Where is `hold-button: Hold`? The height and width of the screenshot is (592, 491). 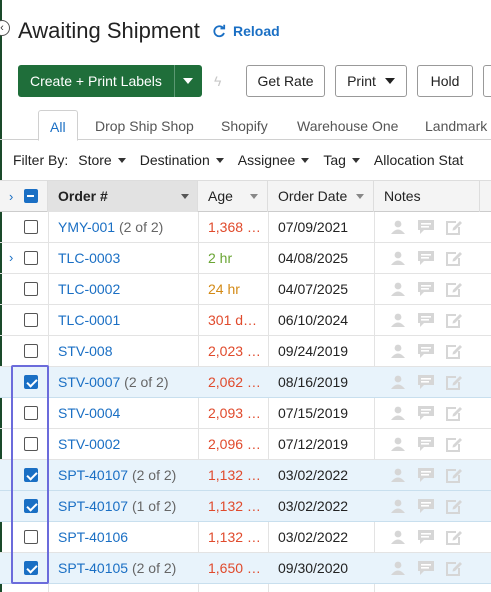 hold-button: Hold is located at coordinates (445, 81).